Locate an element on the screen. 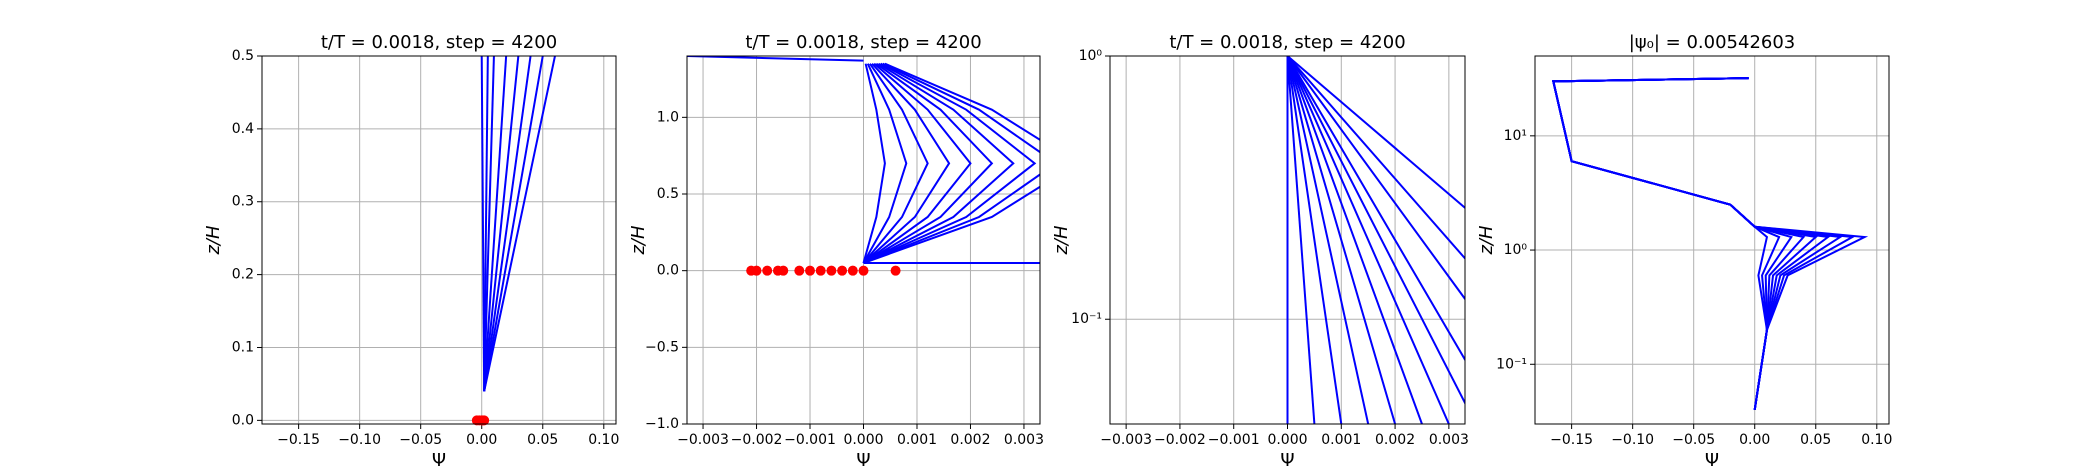  y-tick-label: 0.0 is located at coordinates (243, 420).